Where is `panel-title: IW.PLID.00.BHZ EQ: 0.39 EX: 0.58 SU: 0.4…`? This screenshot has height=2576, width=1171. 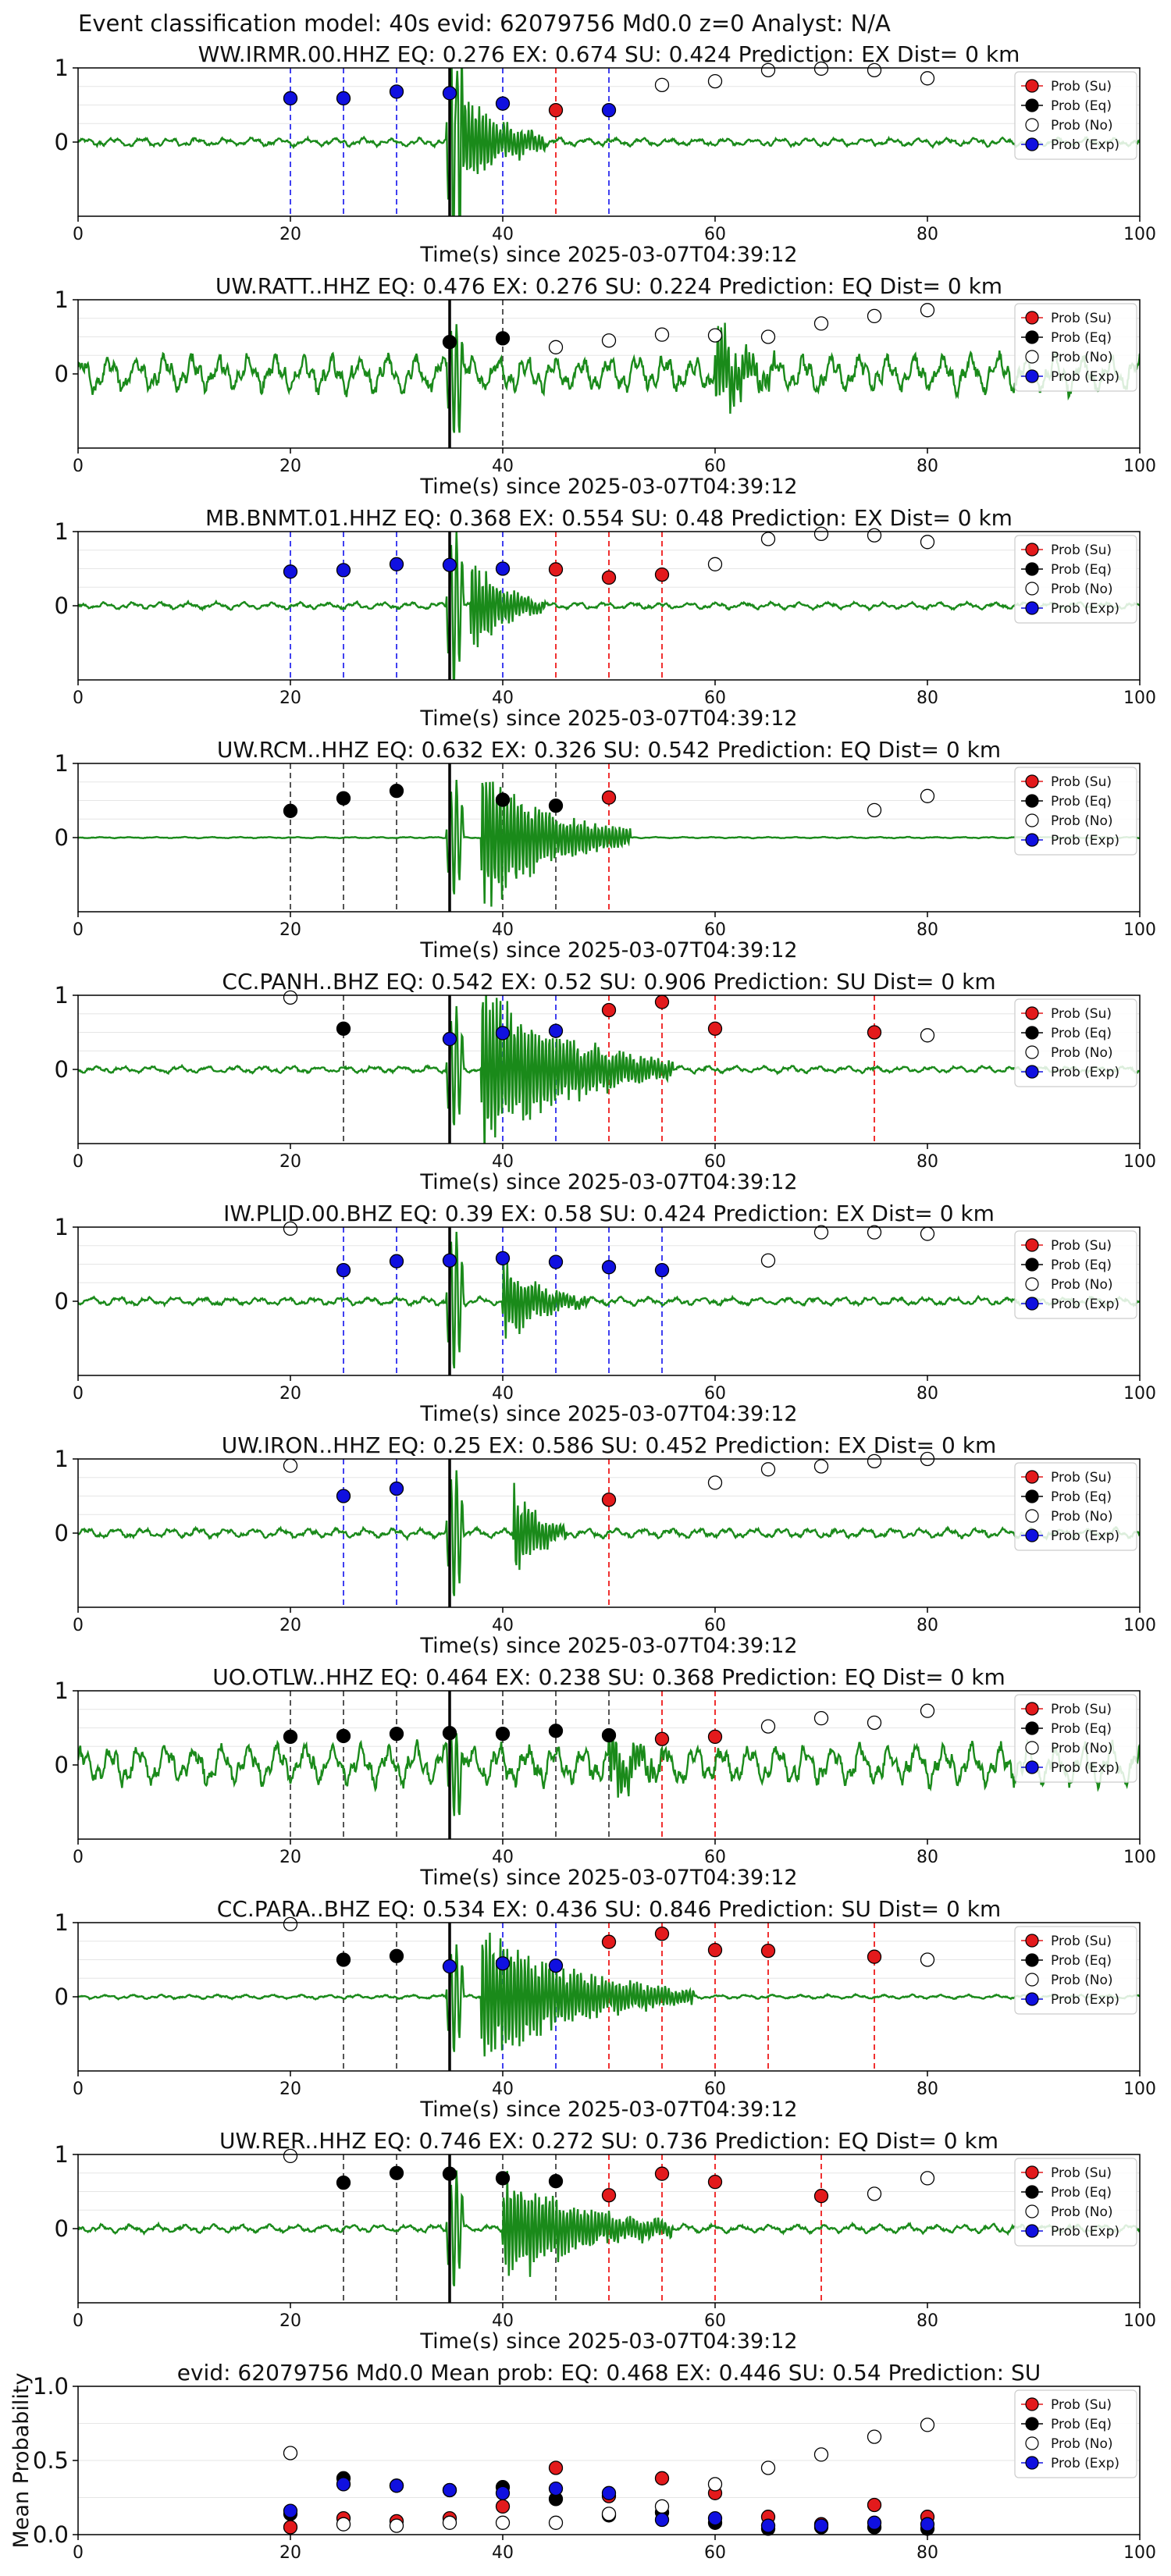 panel-title: IW.PLID.00.BHZ EQ: 0.39 EX: 0.58 SU: 0.4… is located at coordinates (609, 1213).